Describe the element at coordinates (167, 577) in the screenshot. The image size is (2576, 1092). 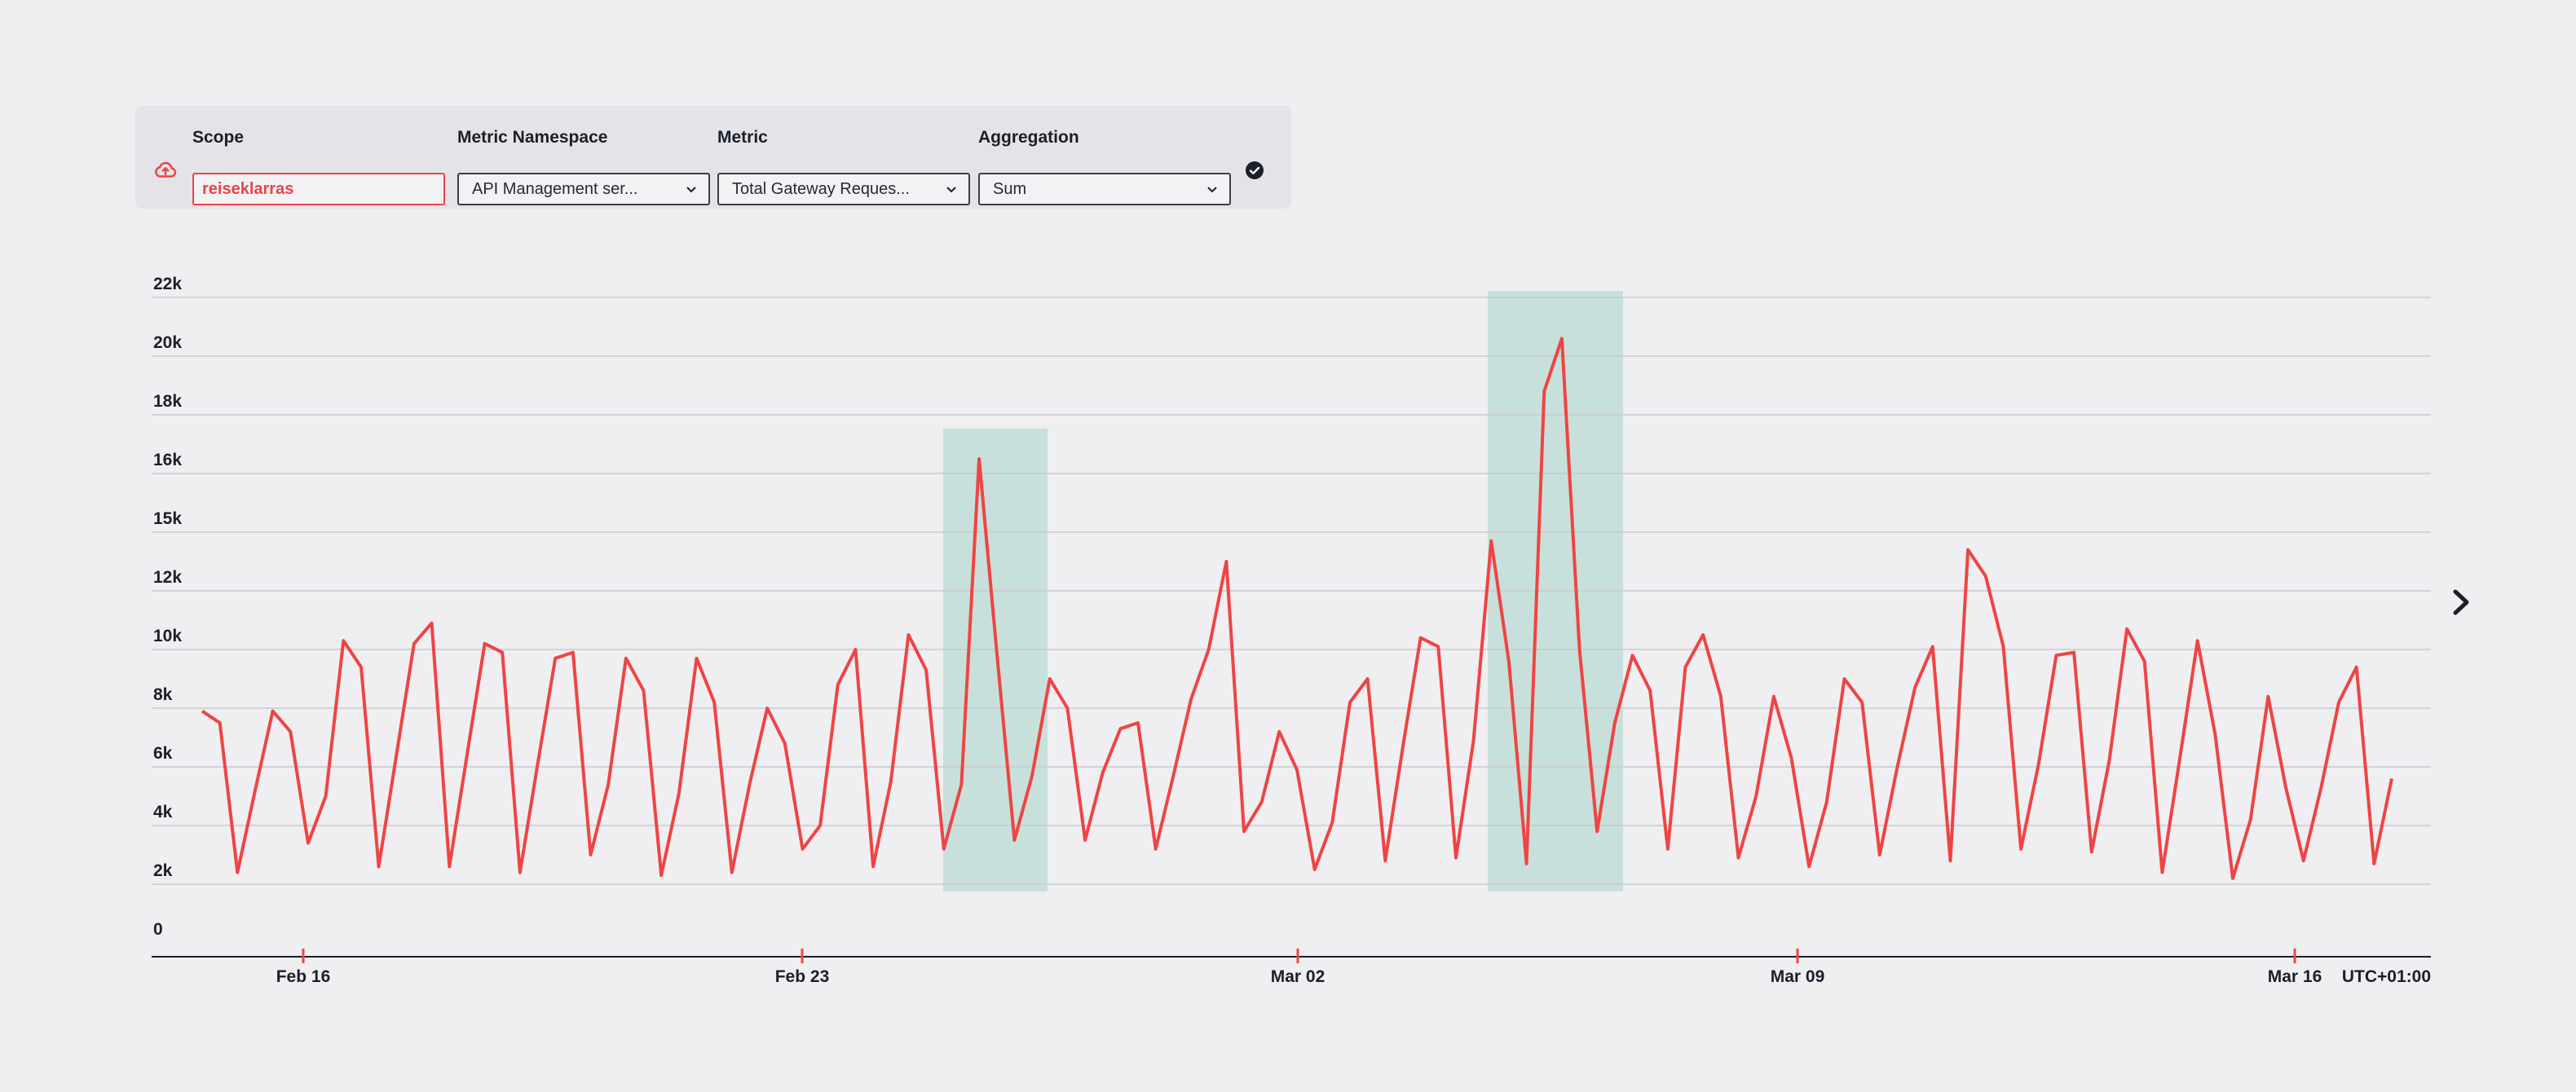
I see `y-tick-label: 12k` at that location.